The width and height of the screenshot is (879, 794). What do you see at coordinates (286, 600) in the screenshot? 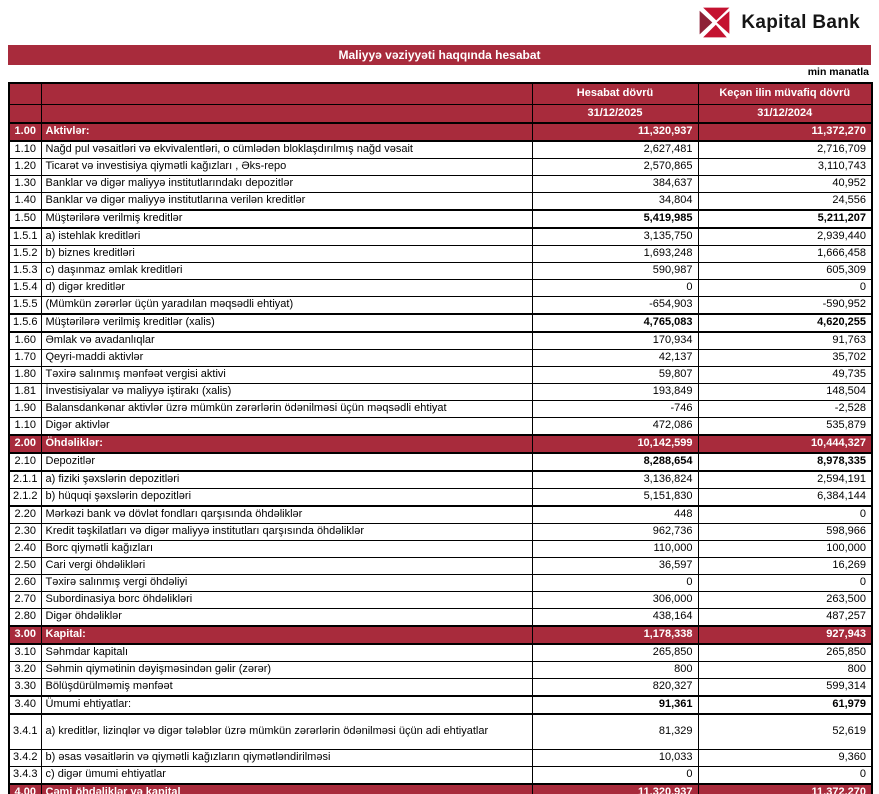
I see `row-label: Subordinasiya borc öhdəlikləri` at bounding box center [286, 600].